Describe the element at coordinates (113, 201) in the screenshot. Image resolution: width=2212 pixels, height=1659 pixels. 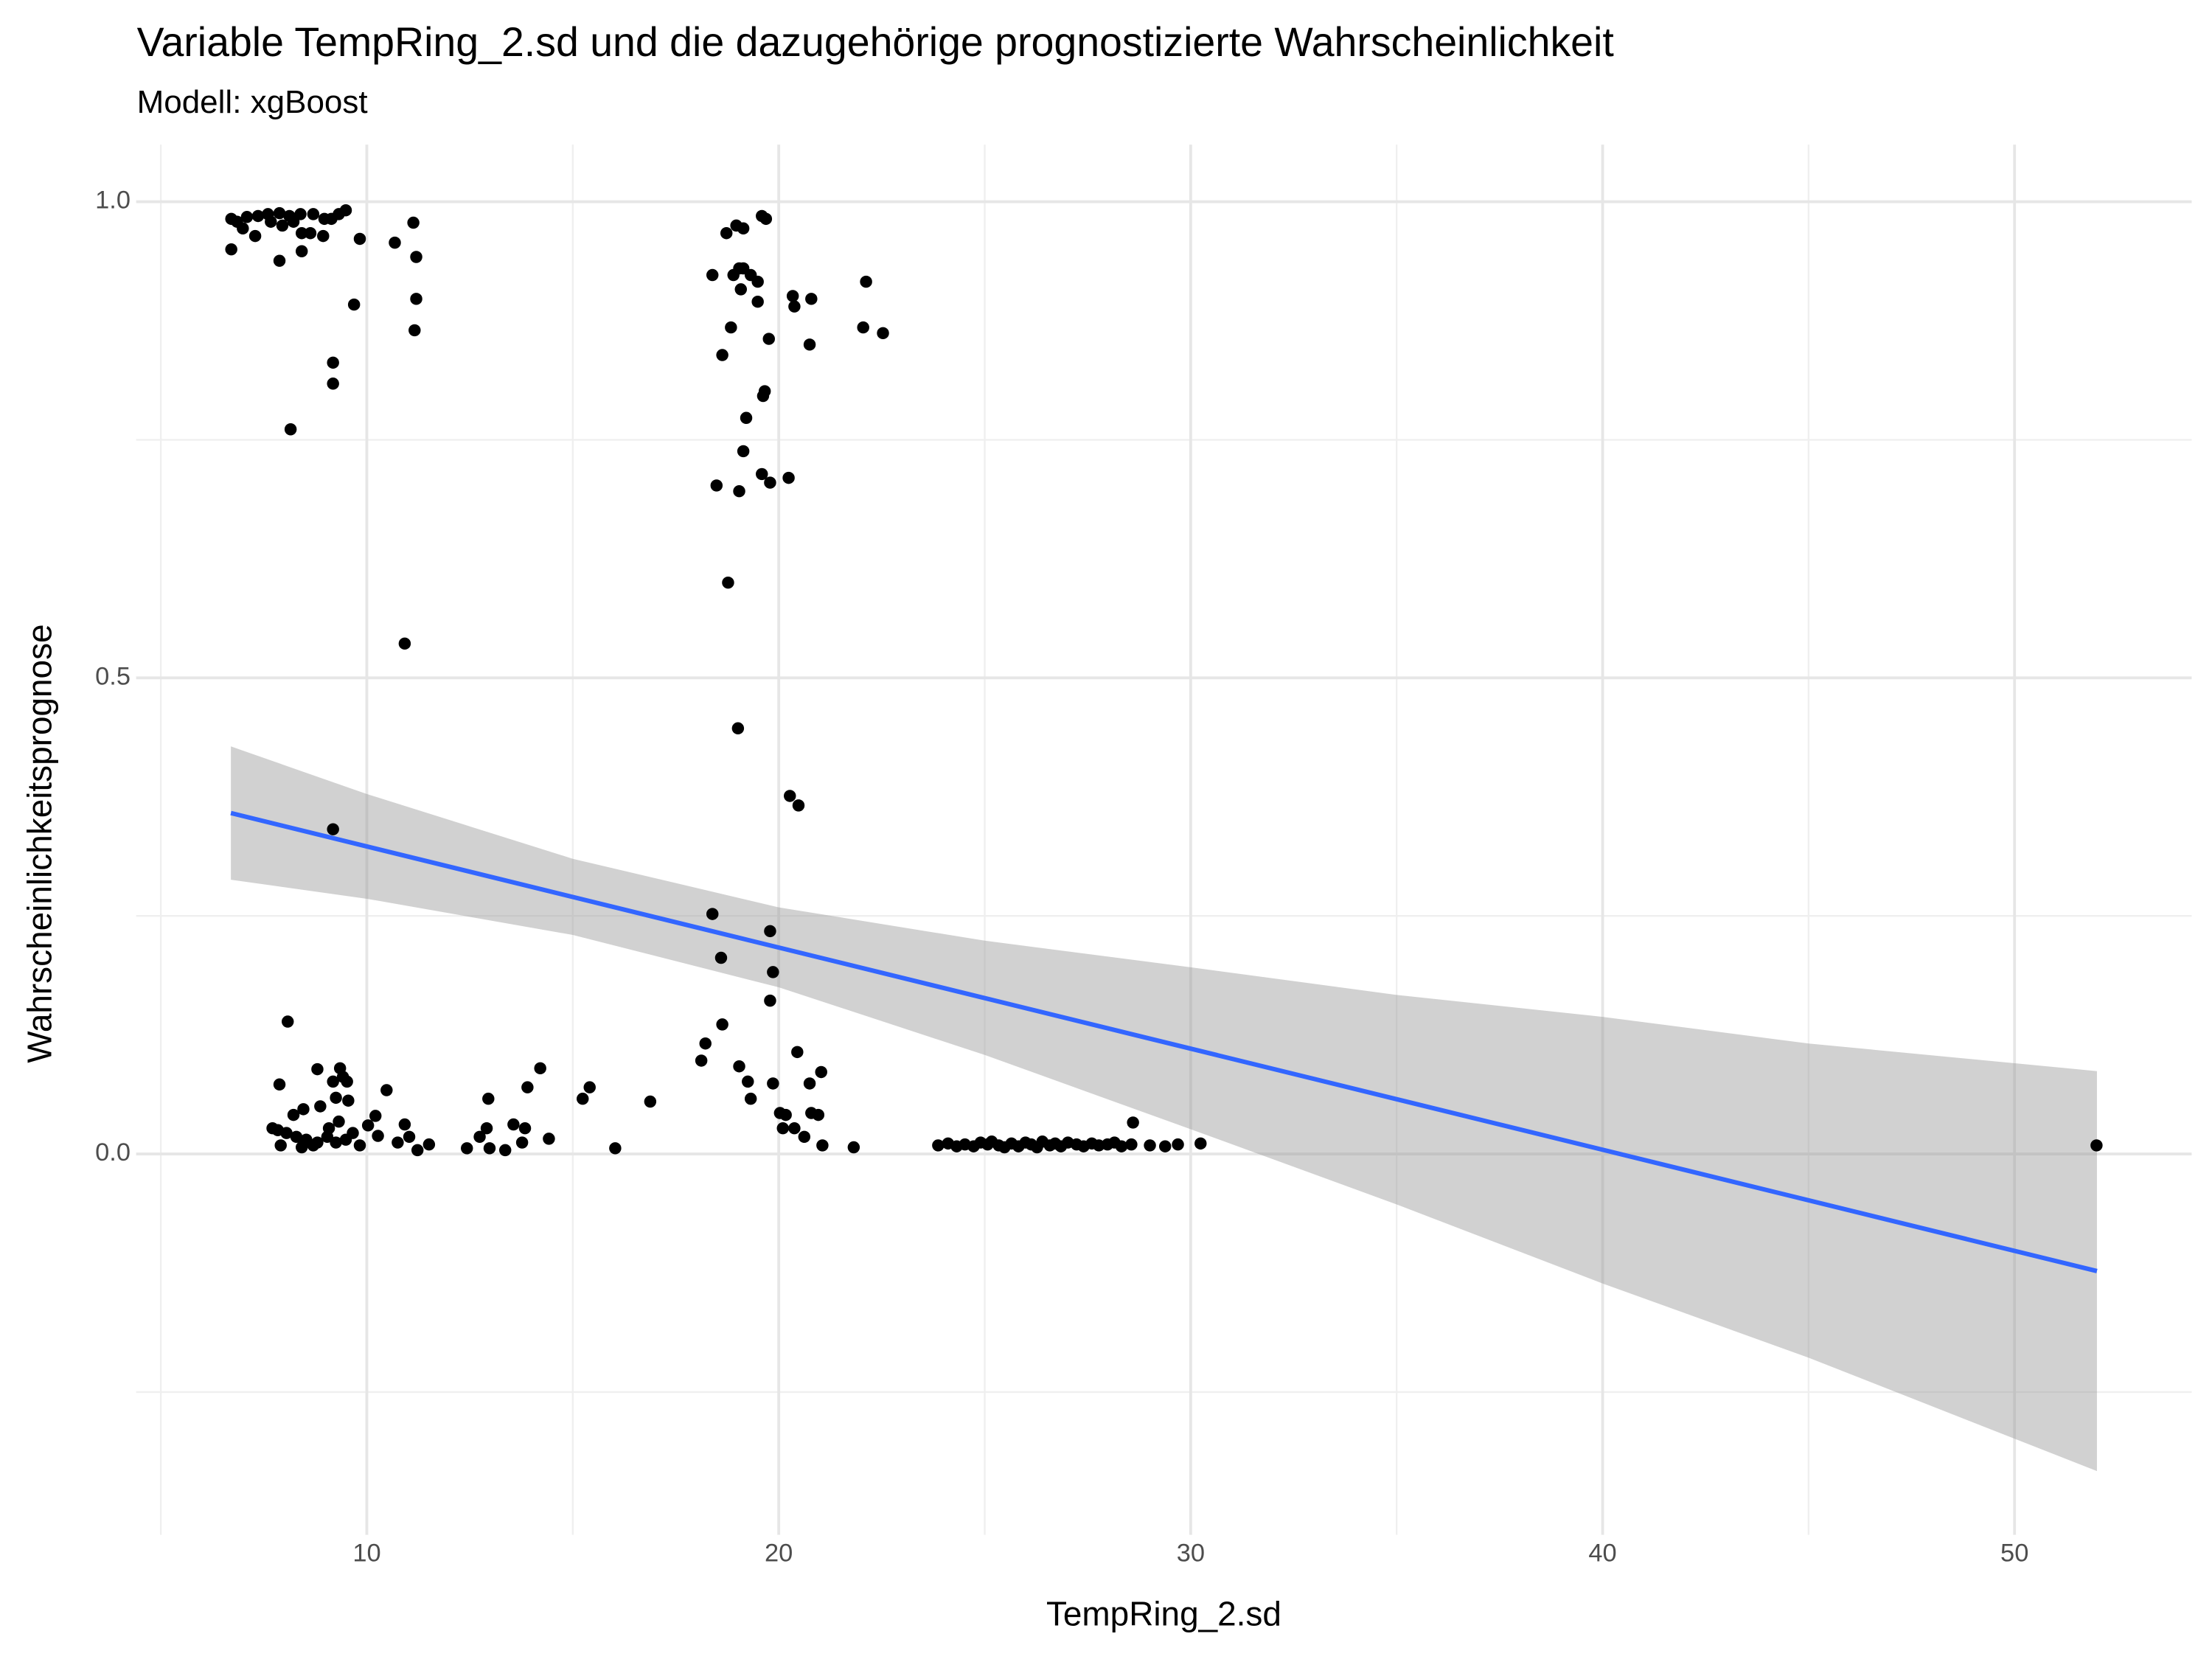
I see `y-tick-label: 1.0` at that location.